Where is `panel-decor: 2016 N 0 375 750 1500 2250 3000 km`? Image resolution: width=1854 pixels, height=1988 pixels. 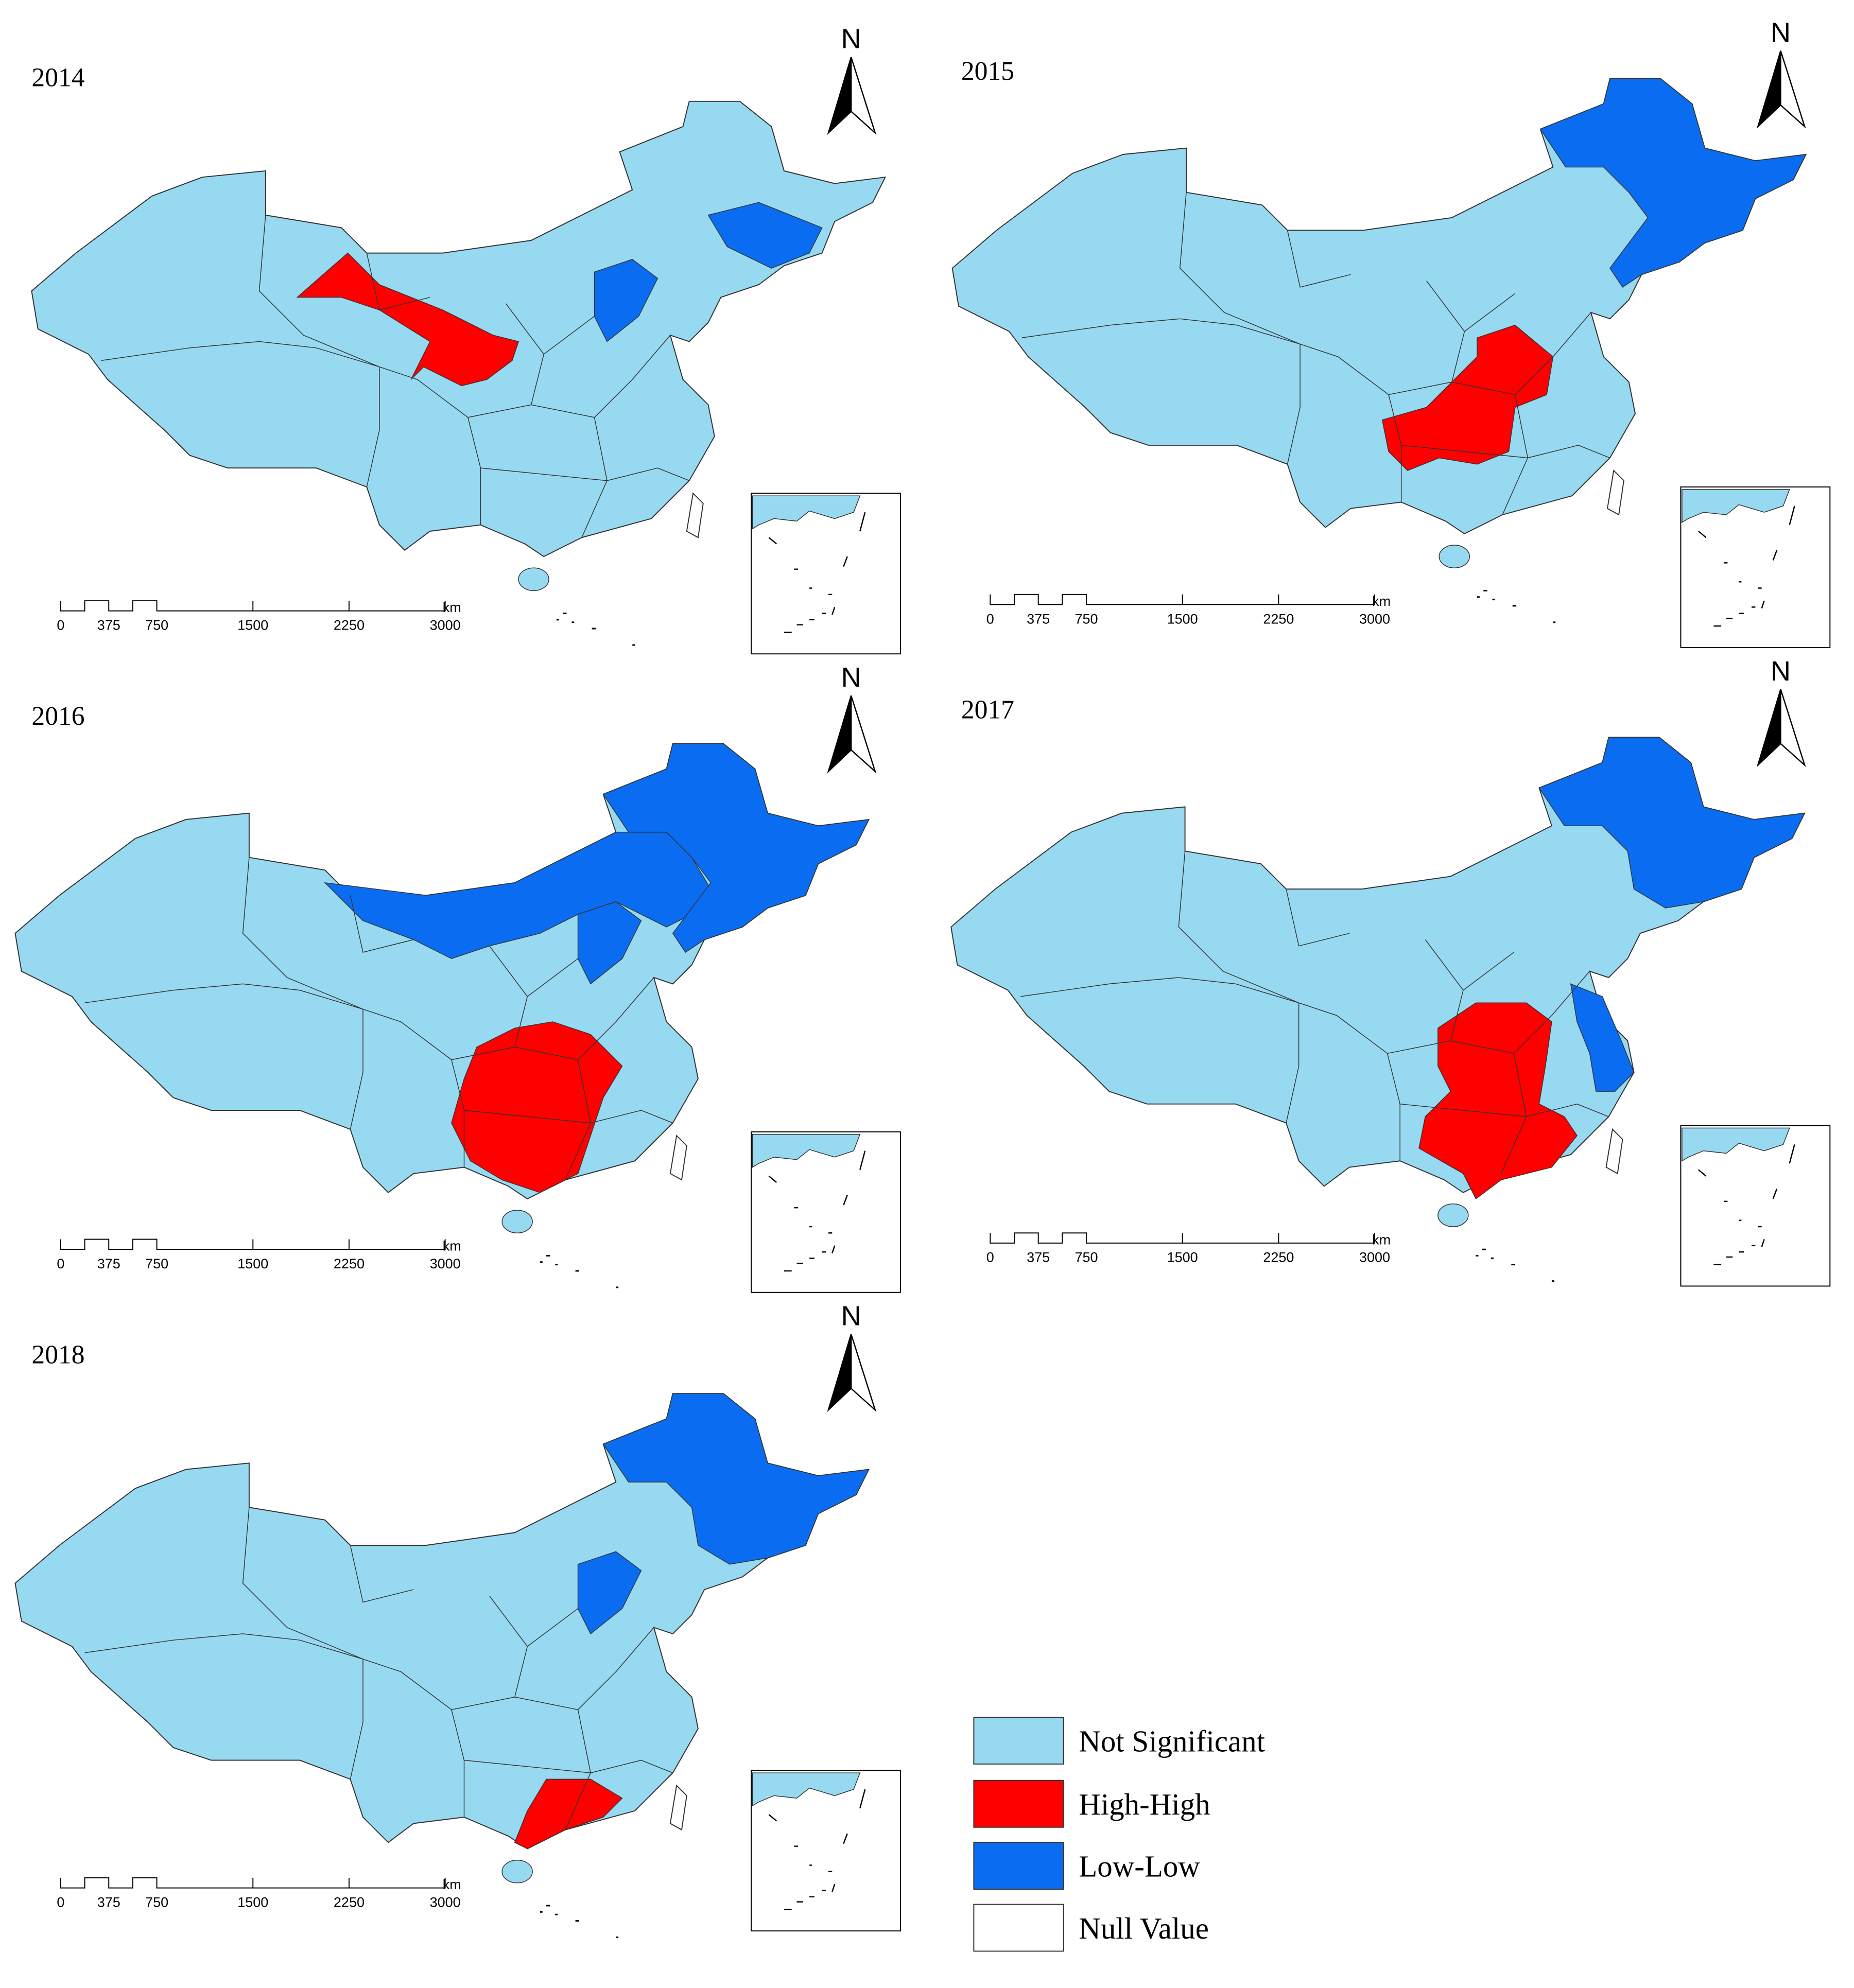 panel-decor: 2016 N 0 375 750 1500 2250 3000 km is located at coordinates (466, 978).